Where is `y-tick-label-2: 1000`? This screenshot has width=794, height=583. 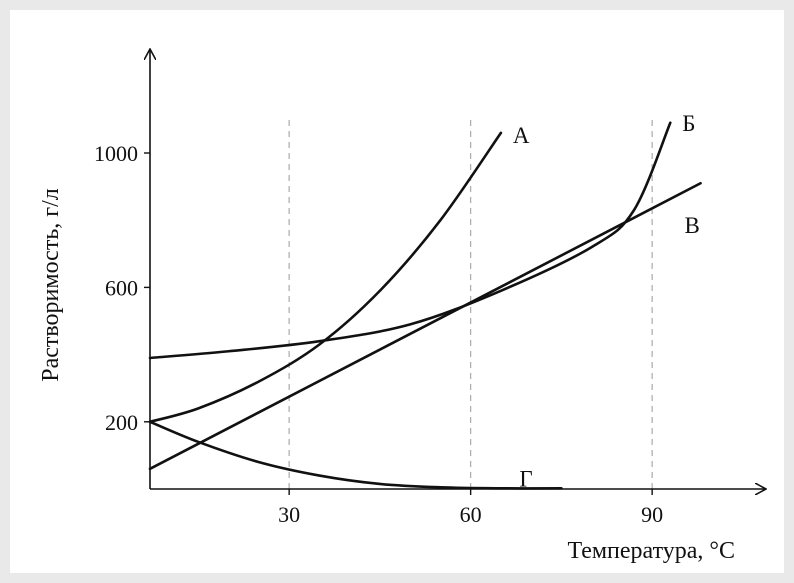
y-tick-label-2: 1000 is located at coordinates (116, 153).